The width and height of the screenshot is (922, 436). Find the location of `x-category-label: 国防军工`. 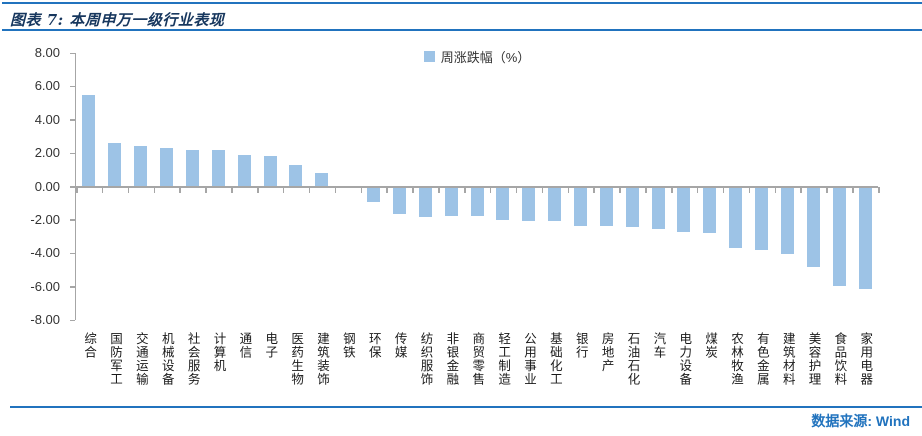

x-category-label: 国防军工 is located at coordinates (115, 359).